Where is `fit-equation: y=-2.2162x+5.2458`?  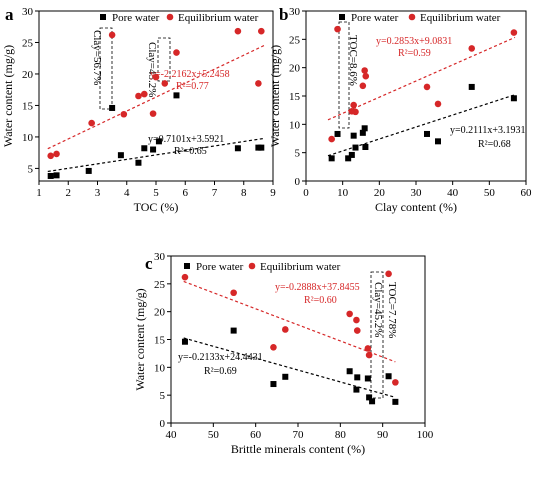
fit-equation: y=-2.2162x+5.2458 is located at coordinates (190, 74).